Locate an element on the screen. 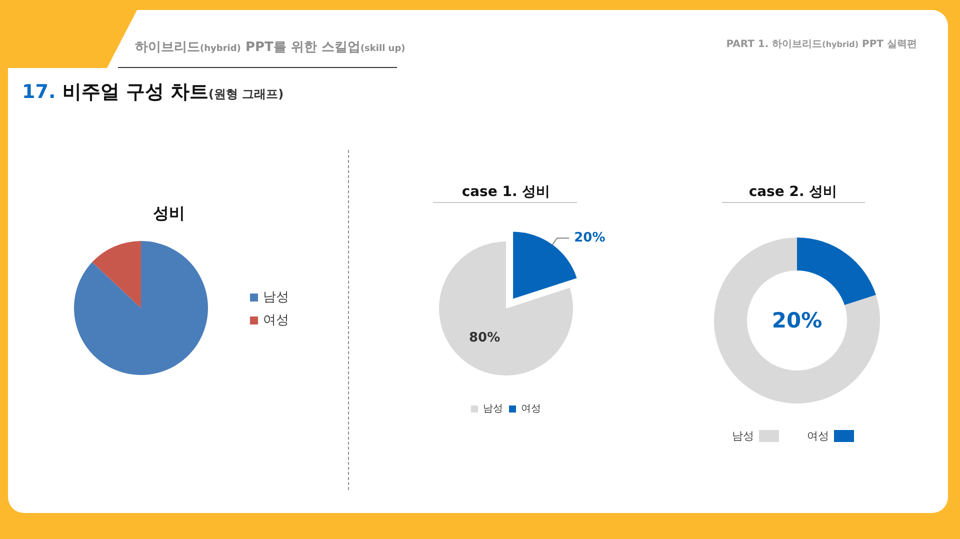 The image size is (960, 539). text: PART 1. 하이브리드(hybrid) PPT 실력편 is located at coordinates (821, 44).